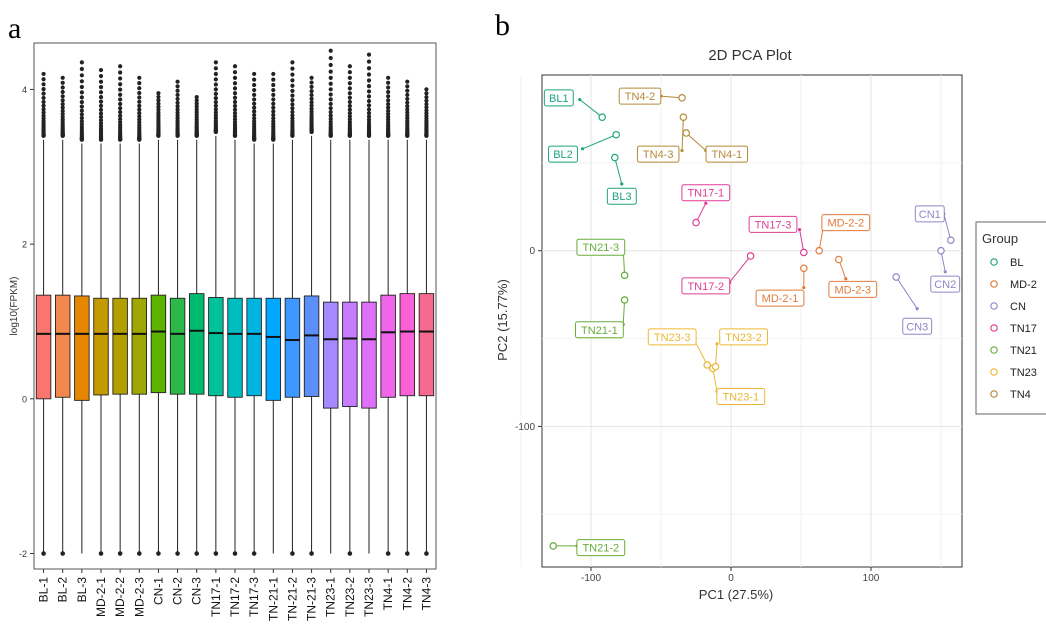 The height and width of the screenshot is (633, 1046). Describe the element at coordinates (559, 99) in the screenshot. I see `pca-label-text: BL1` at that location.